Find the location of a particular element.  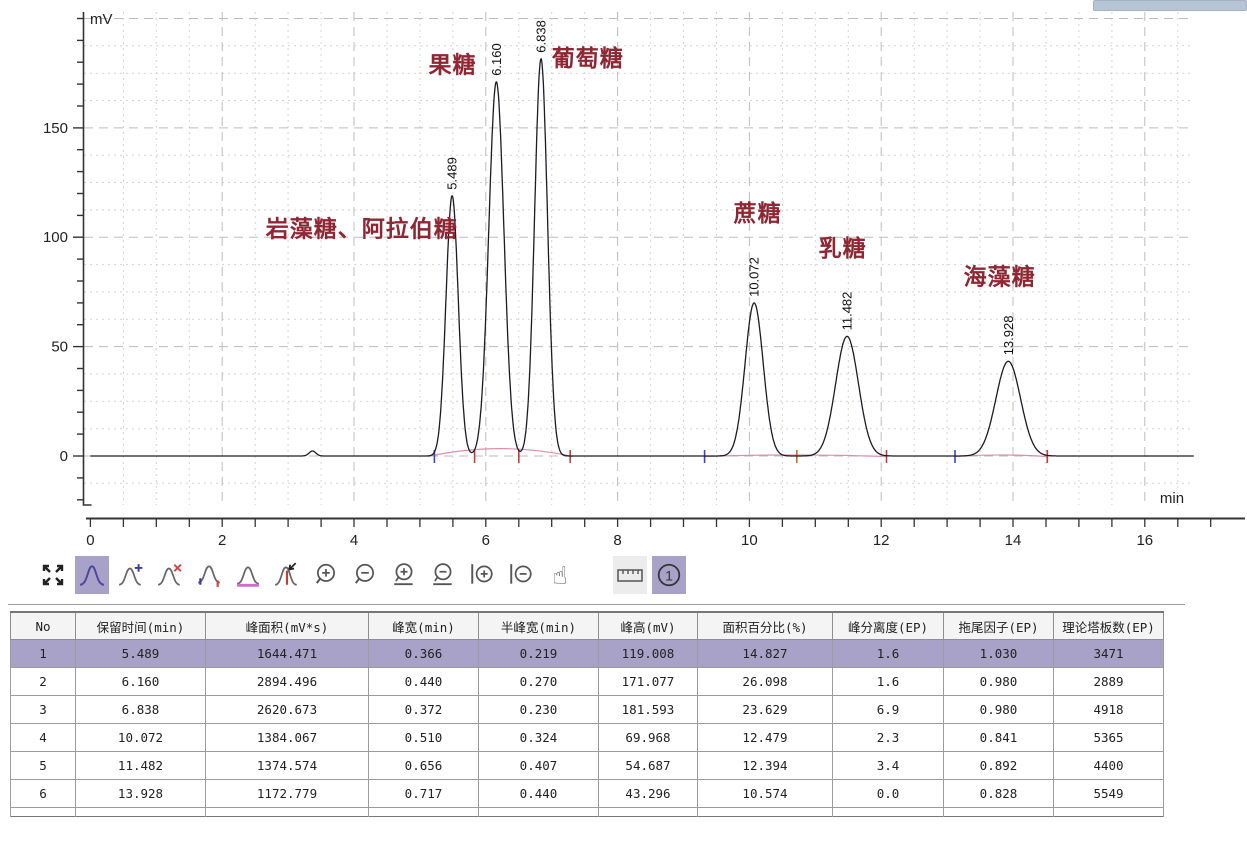

zoom-out-button is located at coordinates (365, 575).